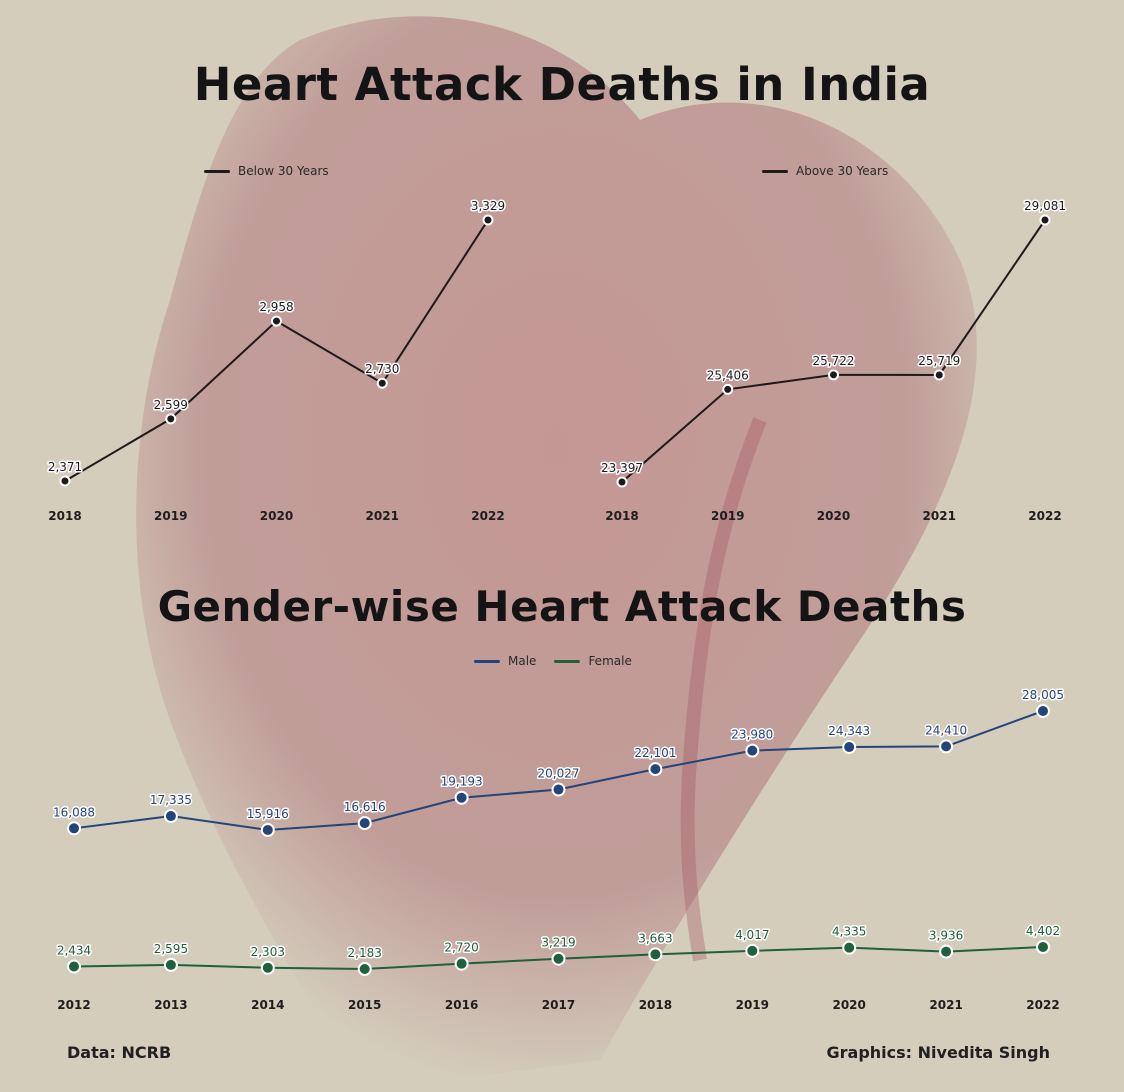 Image resolution: width=1124 pixels, height=1092 pixels. I want to click on data-label: 3,663, so click(655, 938).